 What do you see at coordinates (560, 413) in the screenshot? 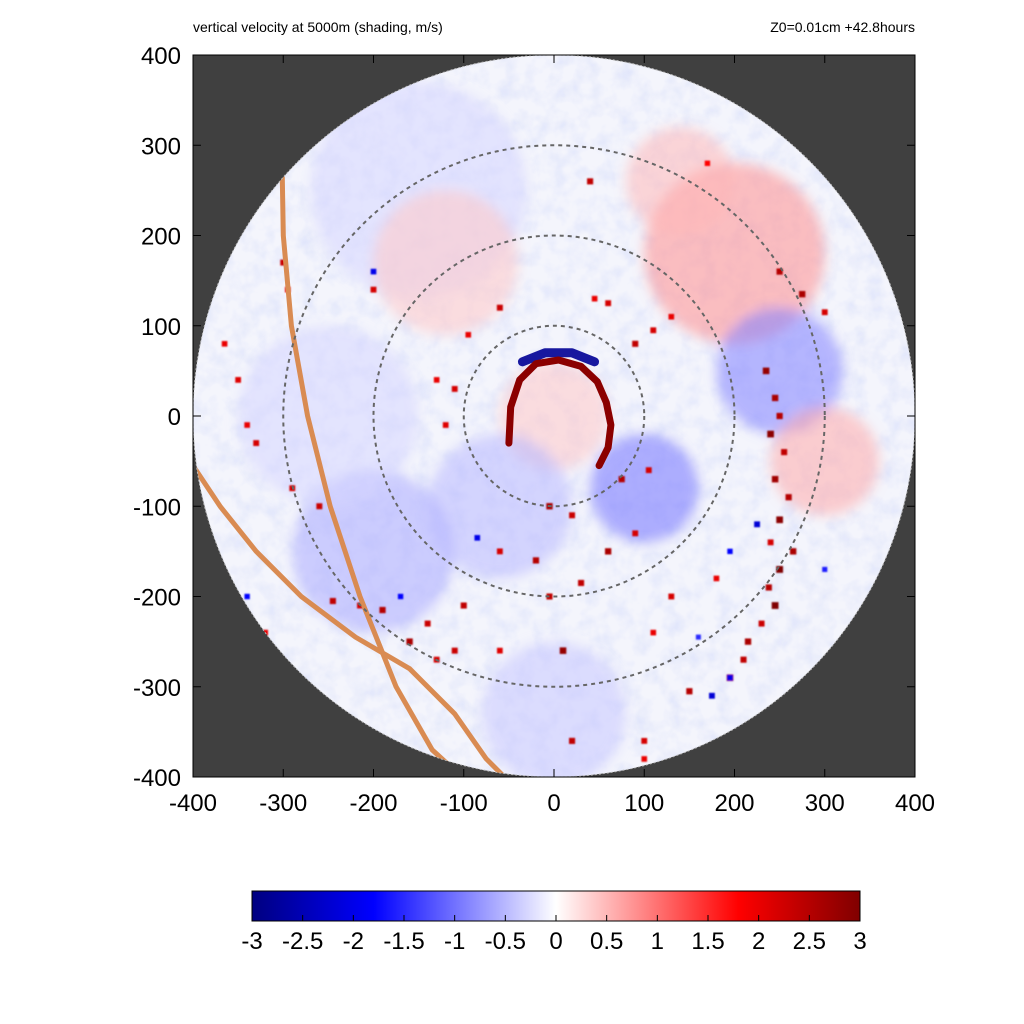
I see `updraft-band` at bounding box center [560, 413].